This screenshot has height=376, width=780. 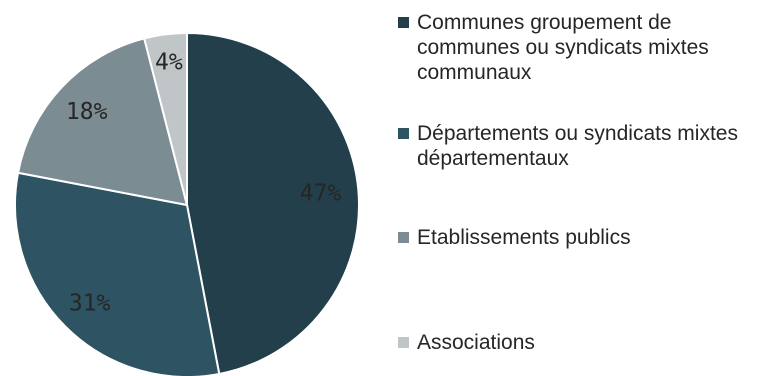 I want to click on slice-percent-label: 4%, so click(x=169, y=63).